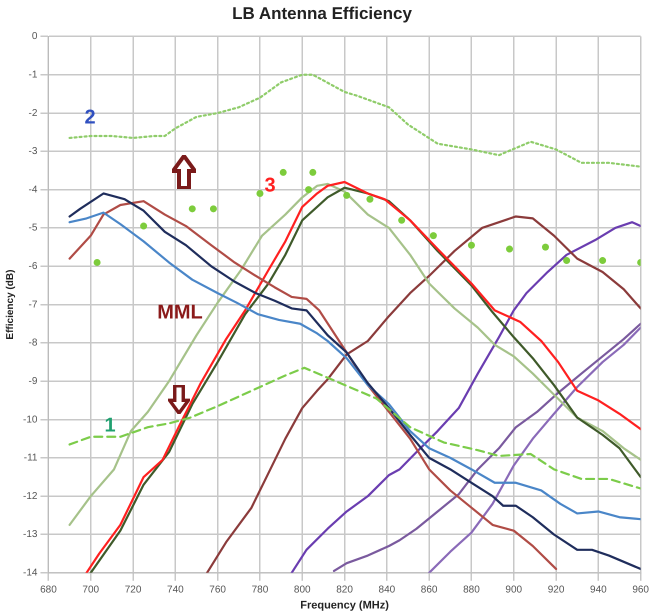 This screenshot has height=612, width=652. What do you see at coordinates (33, 343) in the screenshot?
I see `y-tick-label: -8` at bounding box center [33, 343].